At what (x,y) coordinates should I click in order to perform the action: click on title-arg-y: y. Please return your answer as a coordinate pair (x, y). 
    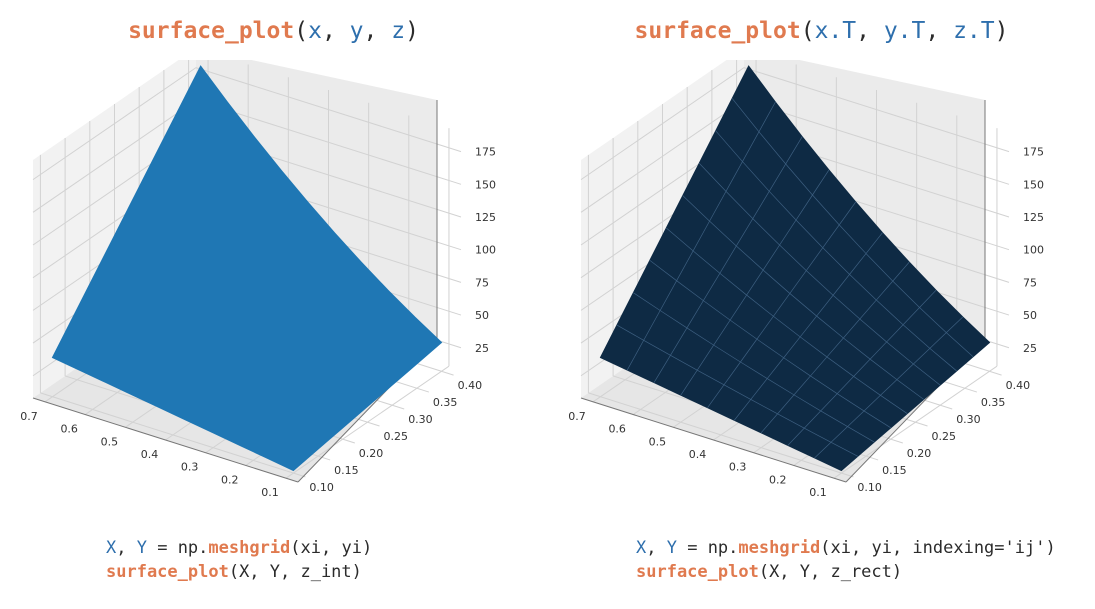
    Looking at the image, I should click on (356, 31).